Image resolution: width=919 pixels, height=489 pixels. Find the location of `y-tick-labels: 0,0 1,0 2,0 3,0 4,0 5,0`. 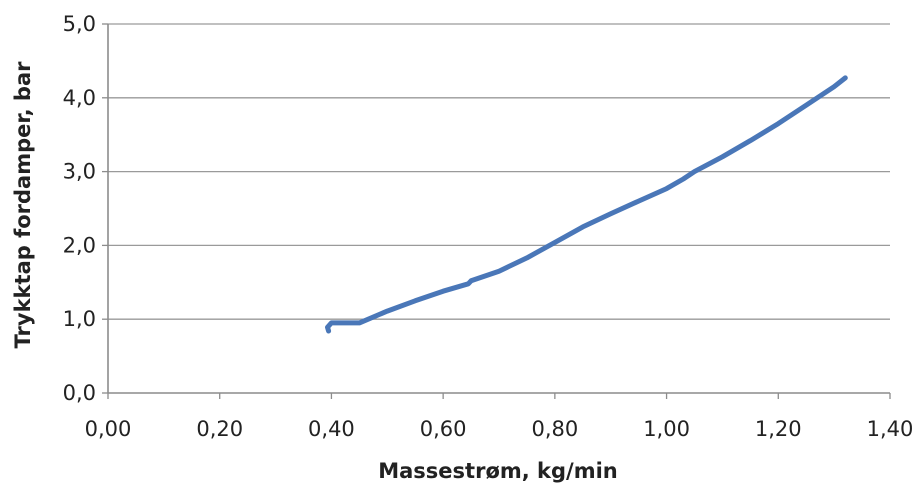

y-tick-labels: 0,0 1,0 2,0 3,0 4,0 5,0 is located at coordinates (79, 208).